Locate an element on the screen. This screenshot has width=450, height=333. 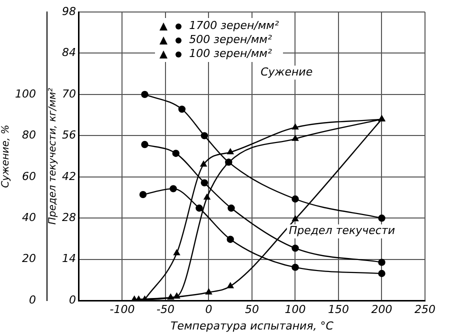
y-tick-label: 42 is located at coordinates (69, 176).